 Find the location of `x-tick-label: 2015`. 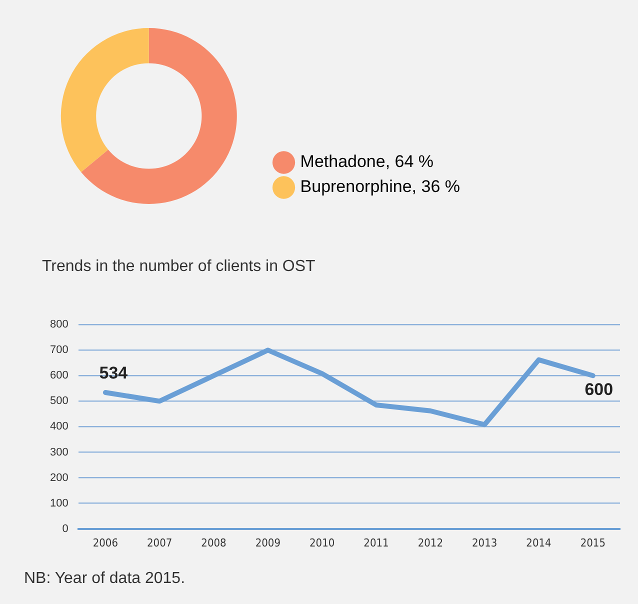

x-tick-label: 2015 is located at coordinates (593, 543).